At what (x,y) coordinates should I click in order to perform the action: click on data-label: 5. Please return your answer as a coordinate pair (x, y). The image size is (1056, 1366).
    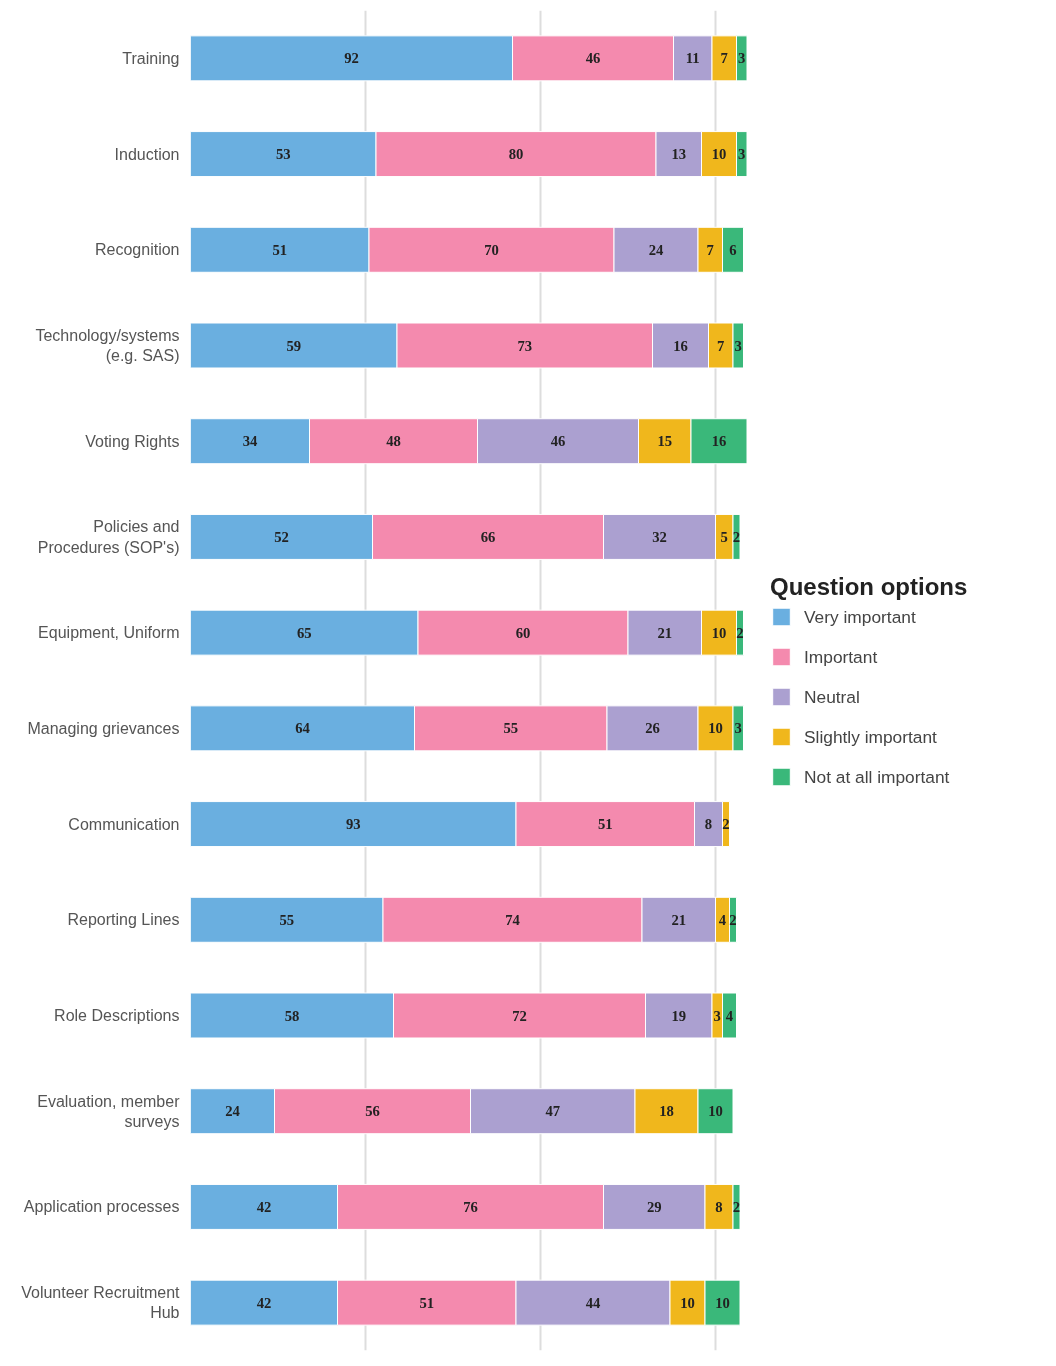
    Looking at the image, I should click on (724, 536).